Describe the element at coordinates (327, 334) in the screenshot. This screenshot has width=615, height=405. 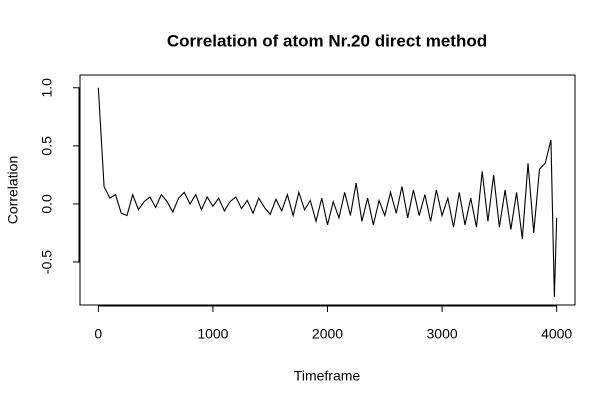
I see `x-tick-label: 2000` at that location.